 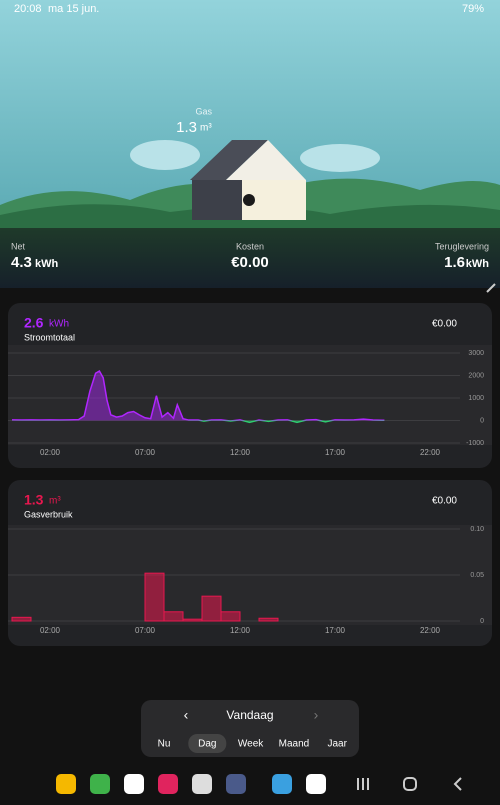 What do you see at coordinates (73, 9) in the screenshot?
I see `status-date: ma 15 jun.` at bounding box center [73, 9].